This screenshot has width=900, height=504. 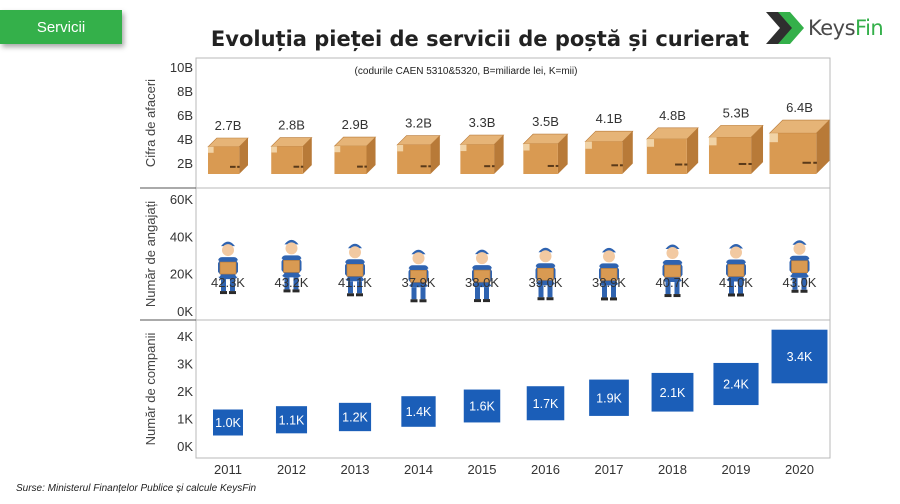 What do you see at coordinates (228, 469) in the screenshot?
I see `x-tick-label: 2011` at bounding box center [228, 469].